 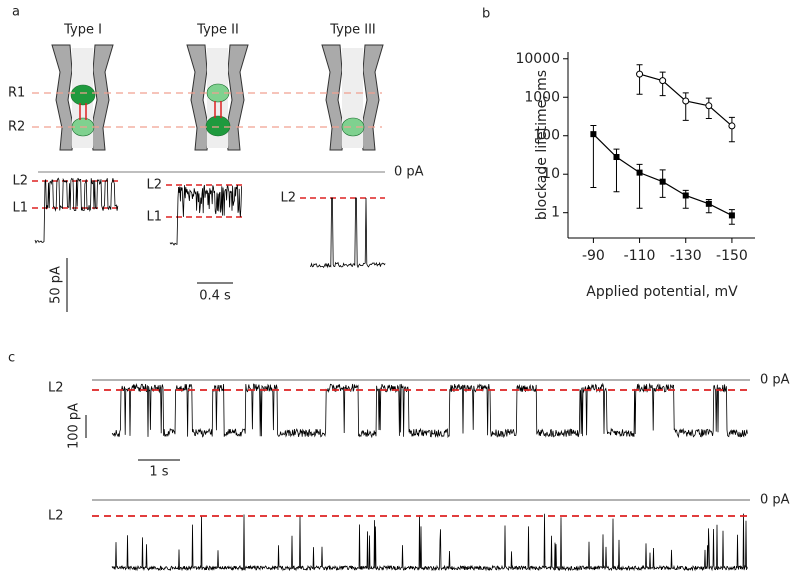 I want to click on y-axis-label: blockade lifetime, ms, so click(x=542, y=145).